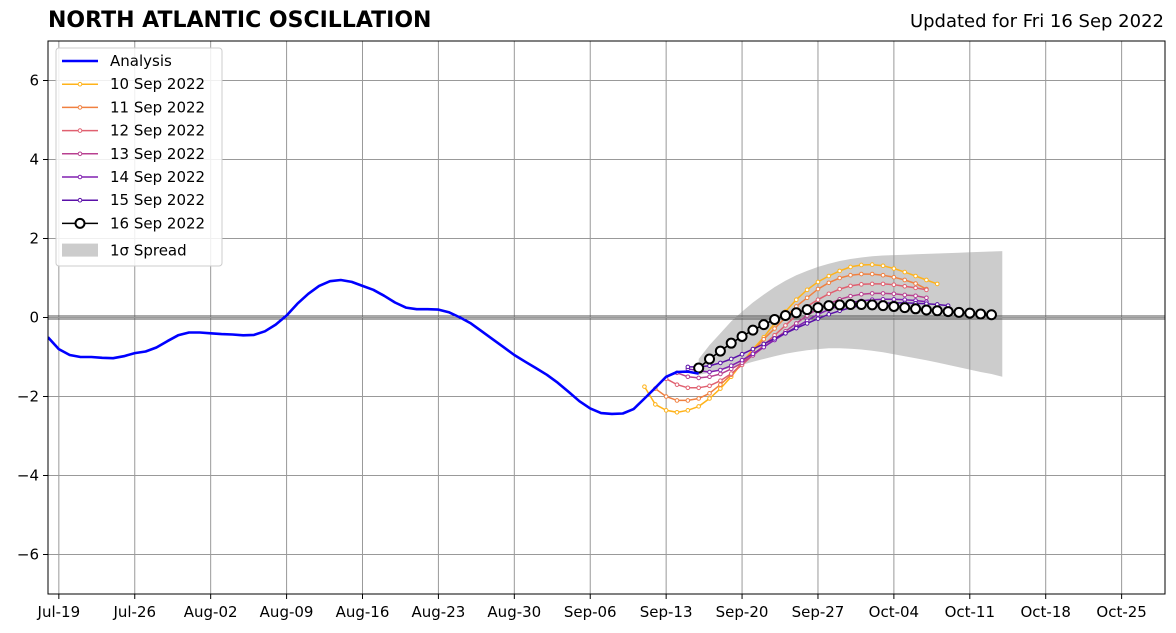 The width and height of the screenshot is (1176, 633). What do you see at coordinates (28, 476) in the screenshot?
I see `y-tick-label: −4` at bounding box center [28, 476].